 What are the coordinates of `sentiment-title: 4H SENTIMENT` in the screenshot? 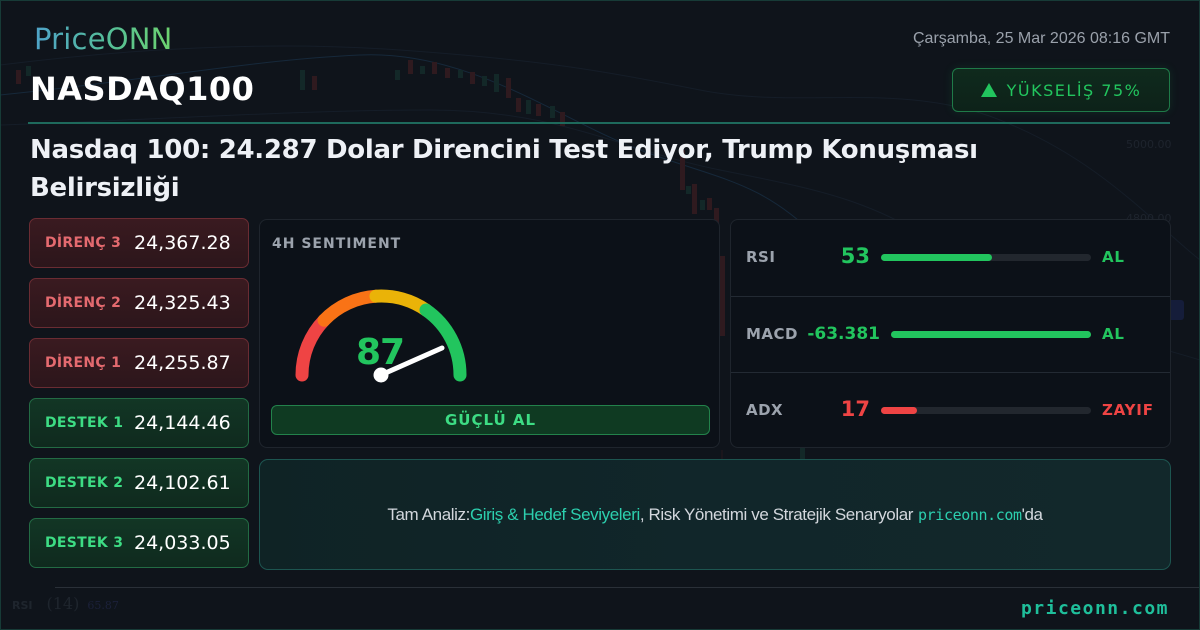 It's located at (337, 244).